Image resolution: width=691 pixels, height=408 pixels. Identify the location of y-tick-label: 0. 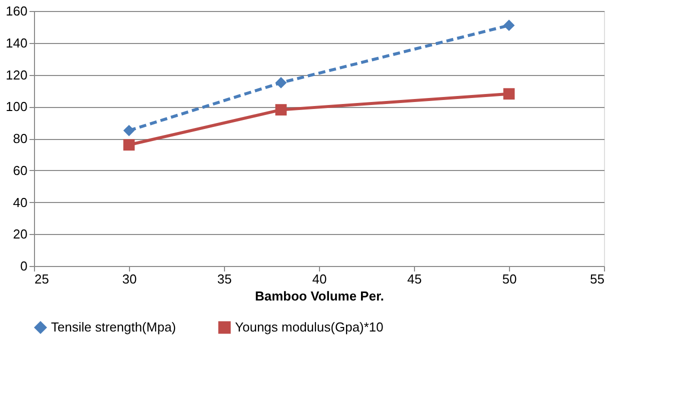
(24, 266).